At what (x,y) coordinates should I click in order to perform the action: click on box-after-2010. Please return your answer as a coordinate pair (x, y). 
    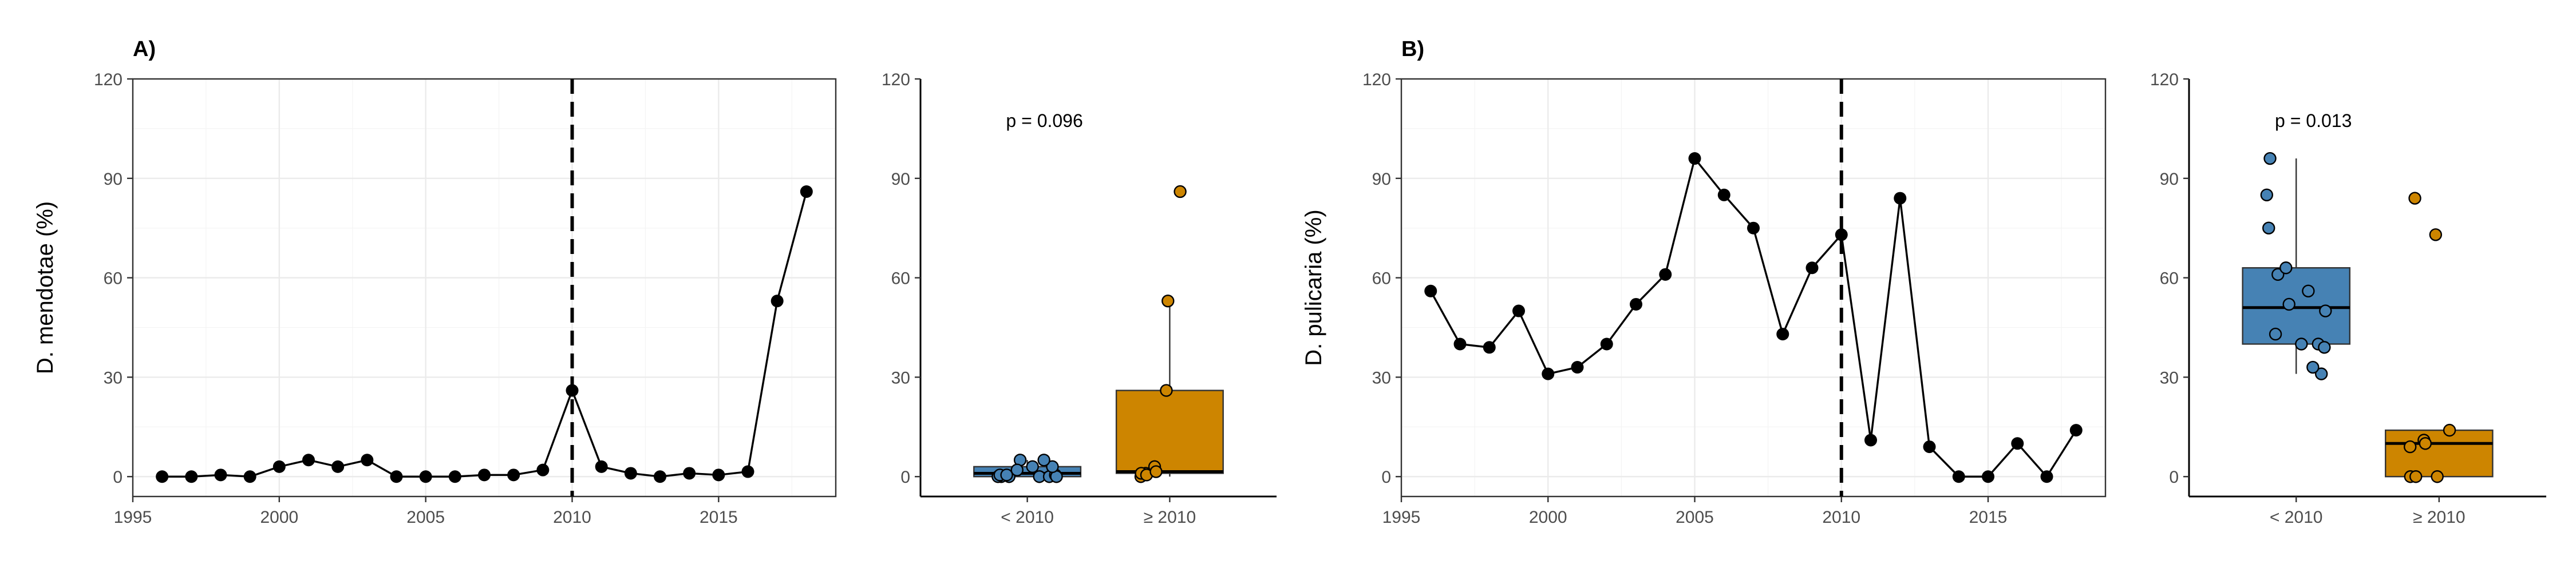
    Looking at the image, I should click on (2439, 453).